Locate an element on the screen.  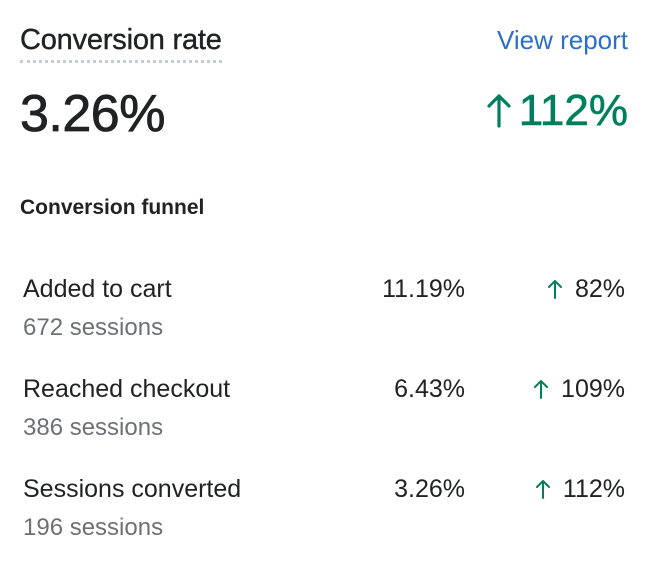
funnel-step-sessions: 196 sessions is located at coordinates (93, 527).